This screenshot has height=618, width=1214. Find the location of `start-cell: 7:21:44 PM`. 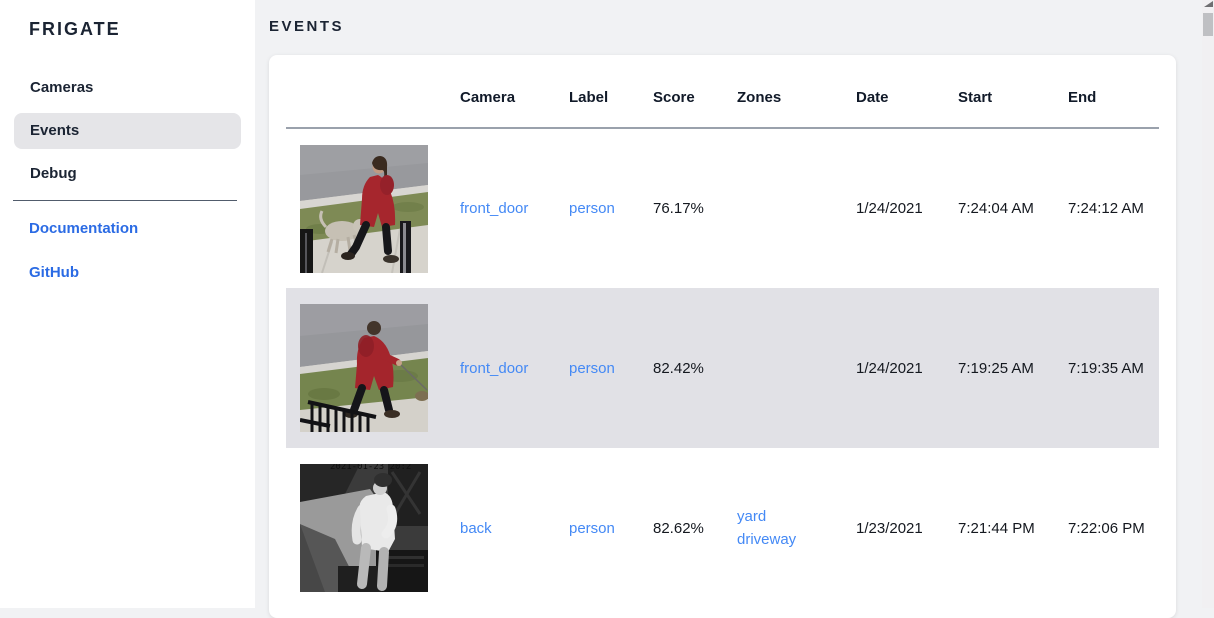

start-cell: 7:21:44 PM is located at coordinates (999, 528).